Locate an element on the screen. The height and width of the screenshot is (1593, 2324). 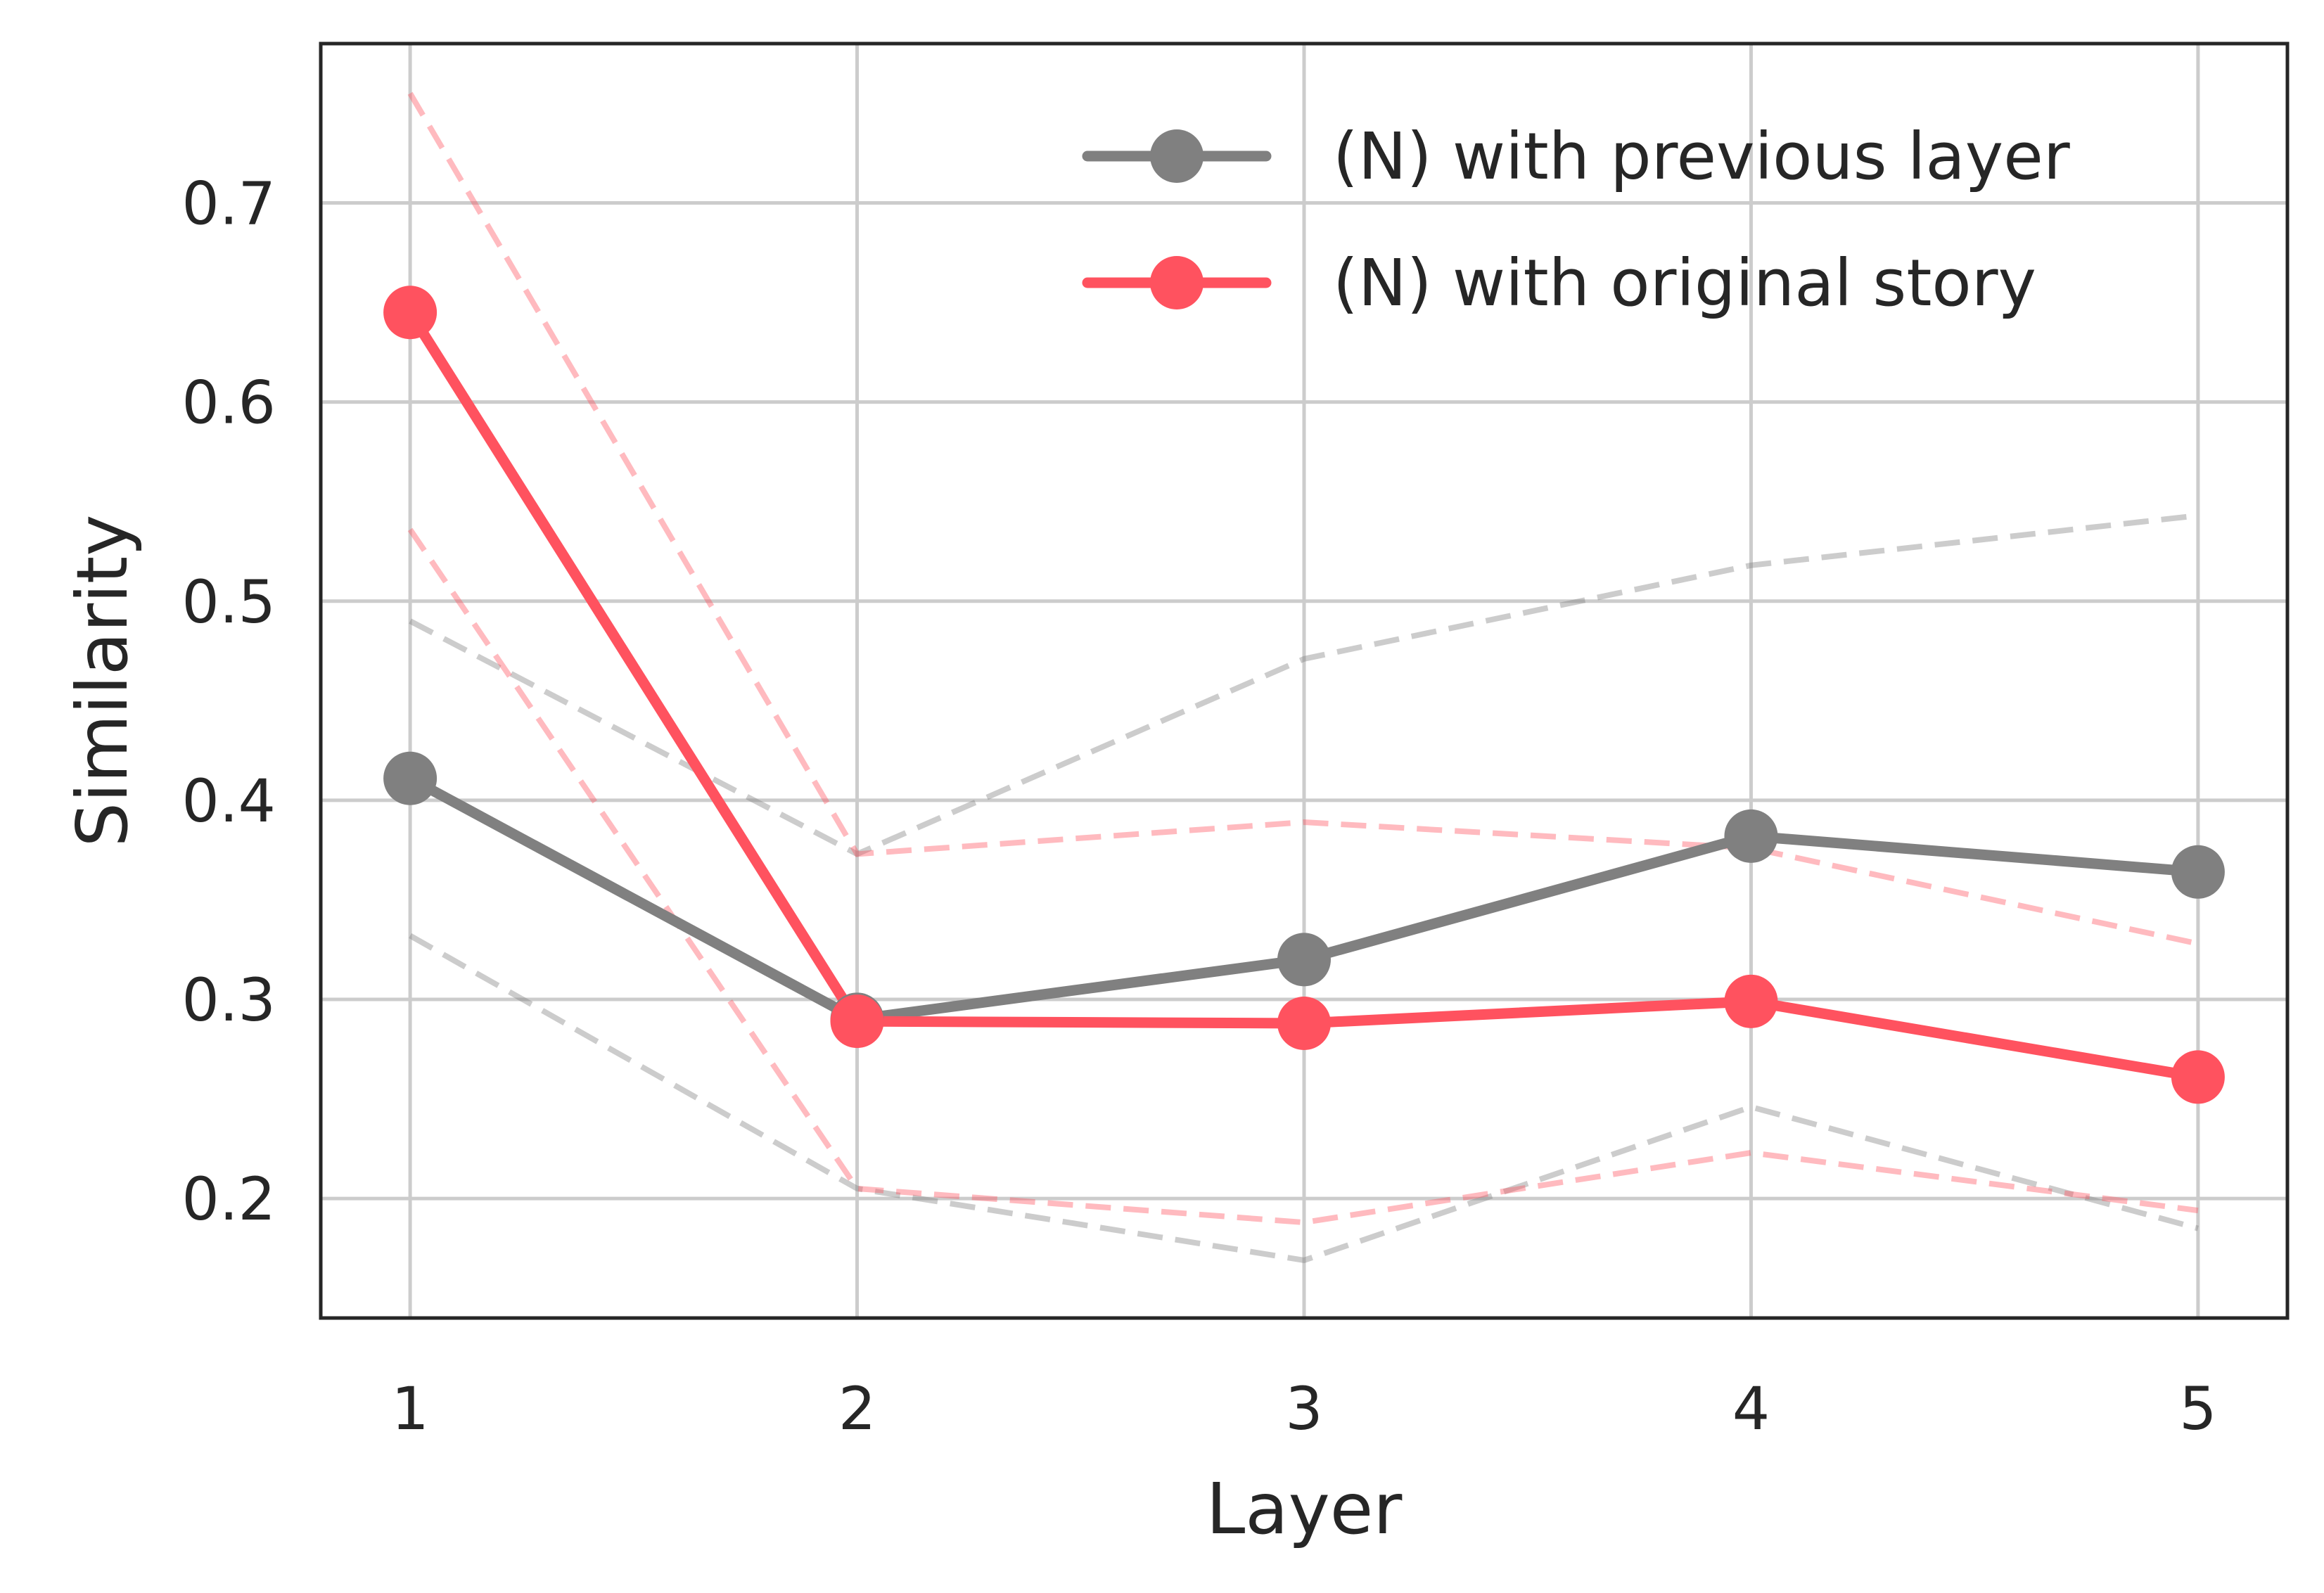
x-tick-label: 1 is located at coordinates (409, 1408).